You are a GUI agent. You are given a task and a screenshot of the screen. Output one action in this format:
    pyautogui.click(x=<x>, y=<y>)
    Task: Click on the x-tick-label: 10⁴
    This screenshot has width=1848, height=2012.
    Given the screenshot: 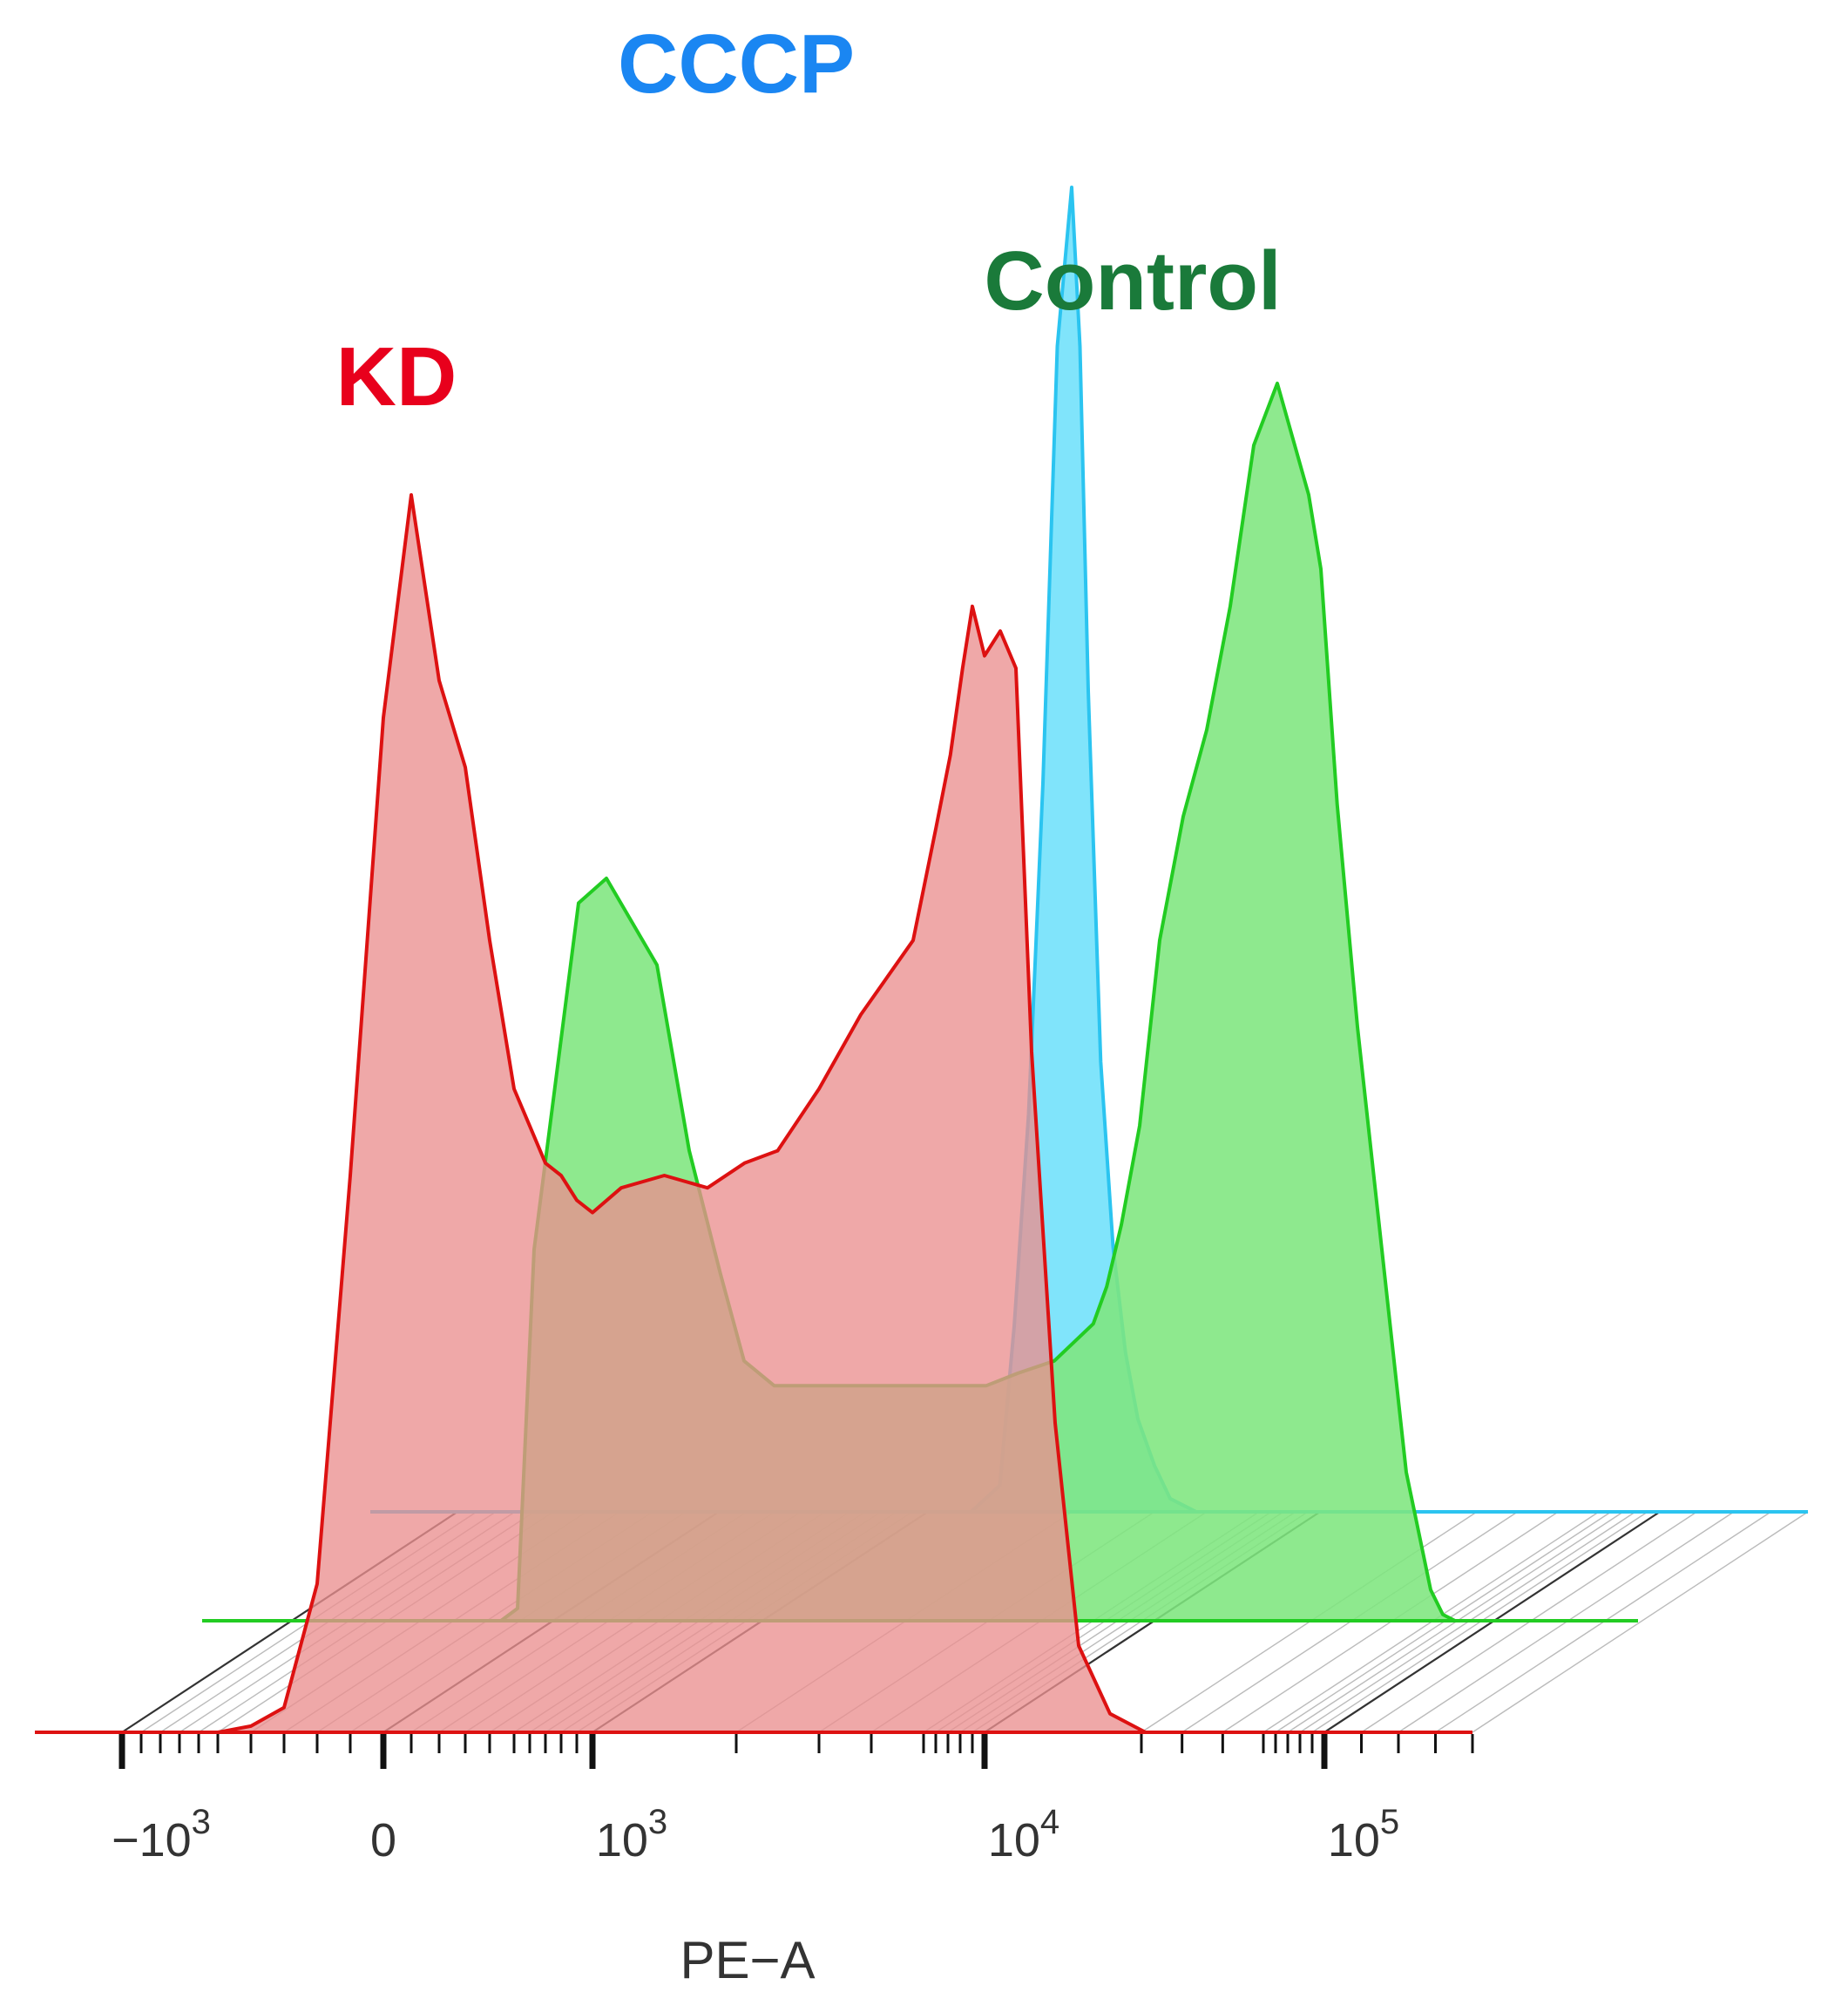 What is the action you would take?
    pyautogui.click(x=1023, y=1834)
    